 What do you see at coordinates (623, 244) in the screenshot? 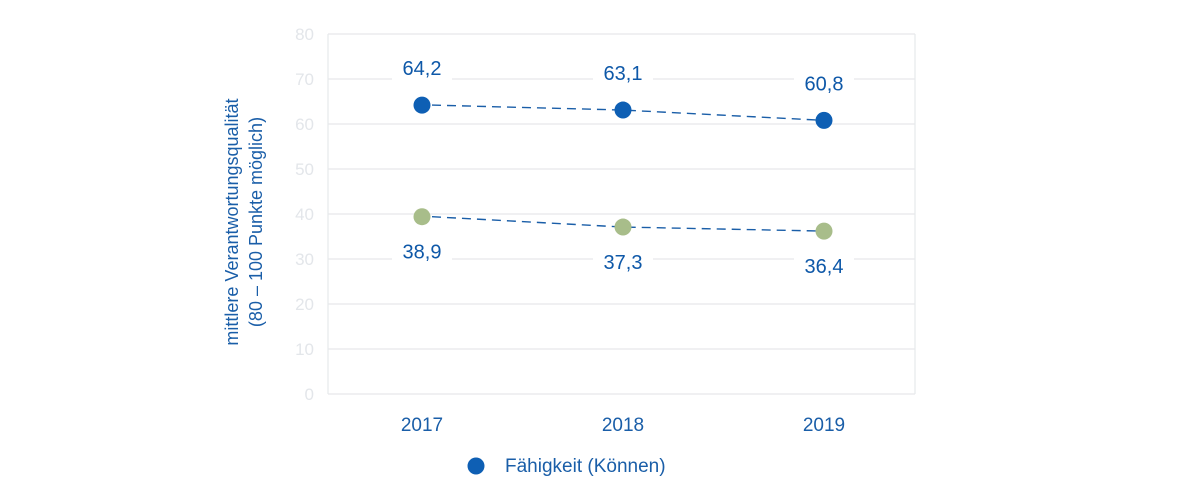
I see `series-1: 38,9 37,3 36,4` at bounding box center [623, 244].